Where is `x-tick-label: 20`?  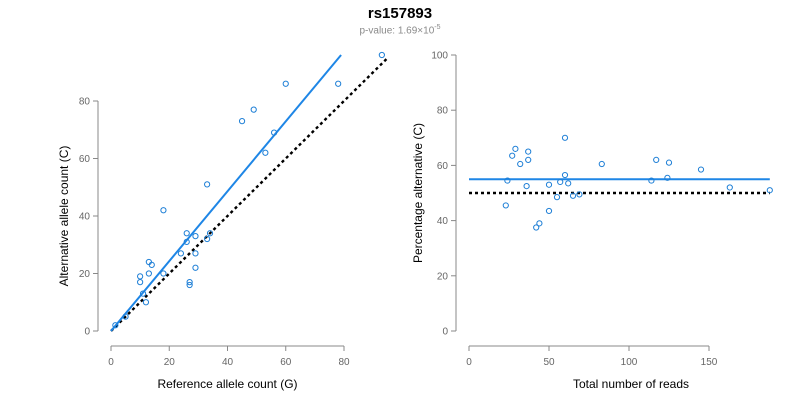 x-tick-label: 20 is located at coordinates (170, 362).